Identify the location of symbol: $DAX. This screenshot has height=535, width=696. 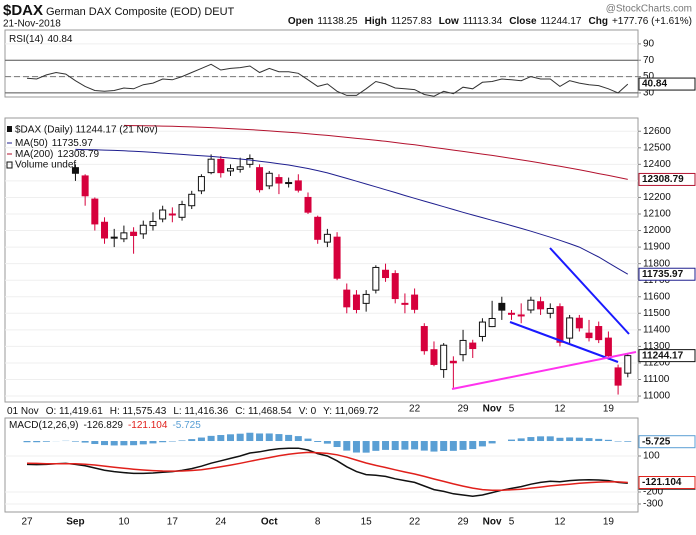
(23, 10).